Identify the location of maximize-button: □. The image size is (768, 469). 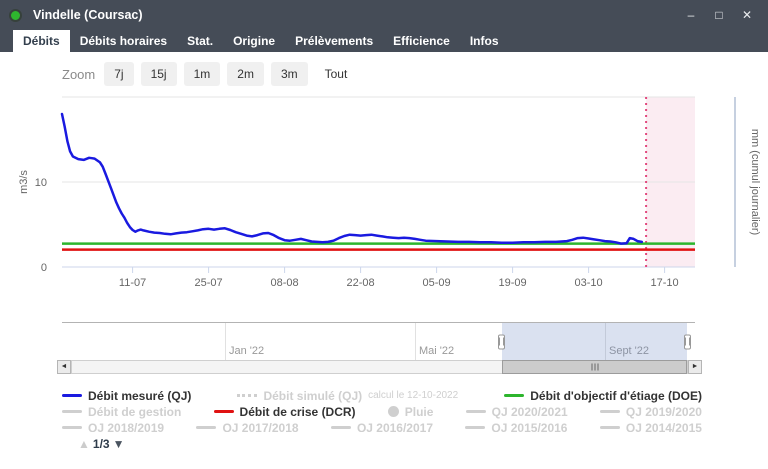
(719, 15).